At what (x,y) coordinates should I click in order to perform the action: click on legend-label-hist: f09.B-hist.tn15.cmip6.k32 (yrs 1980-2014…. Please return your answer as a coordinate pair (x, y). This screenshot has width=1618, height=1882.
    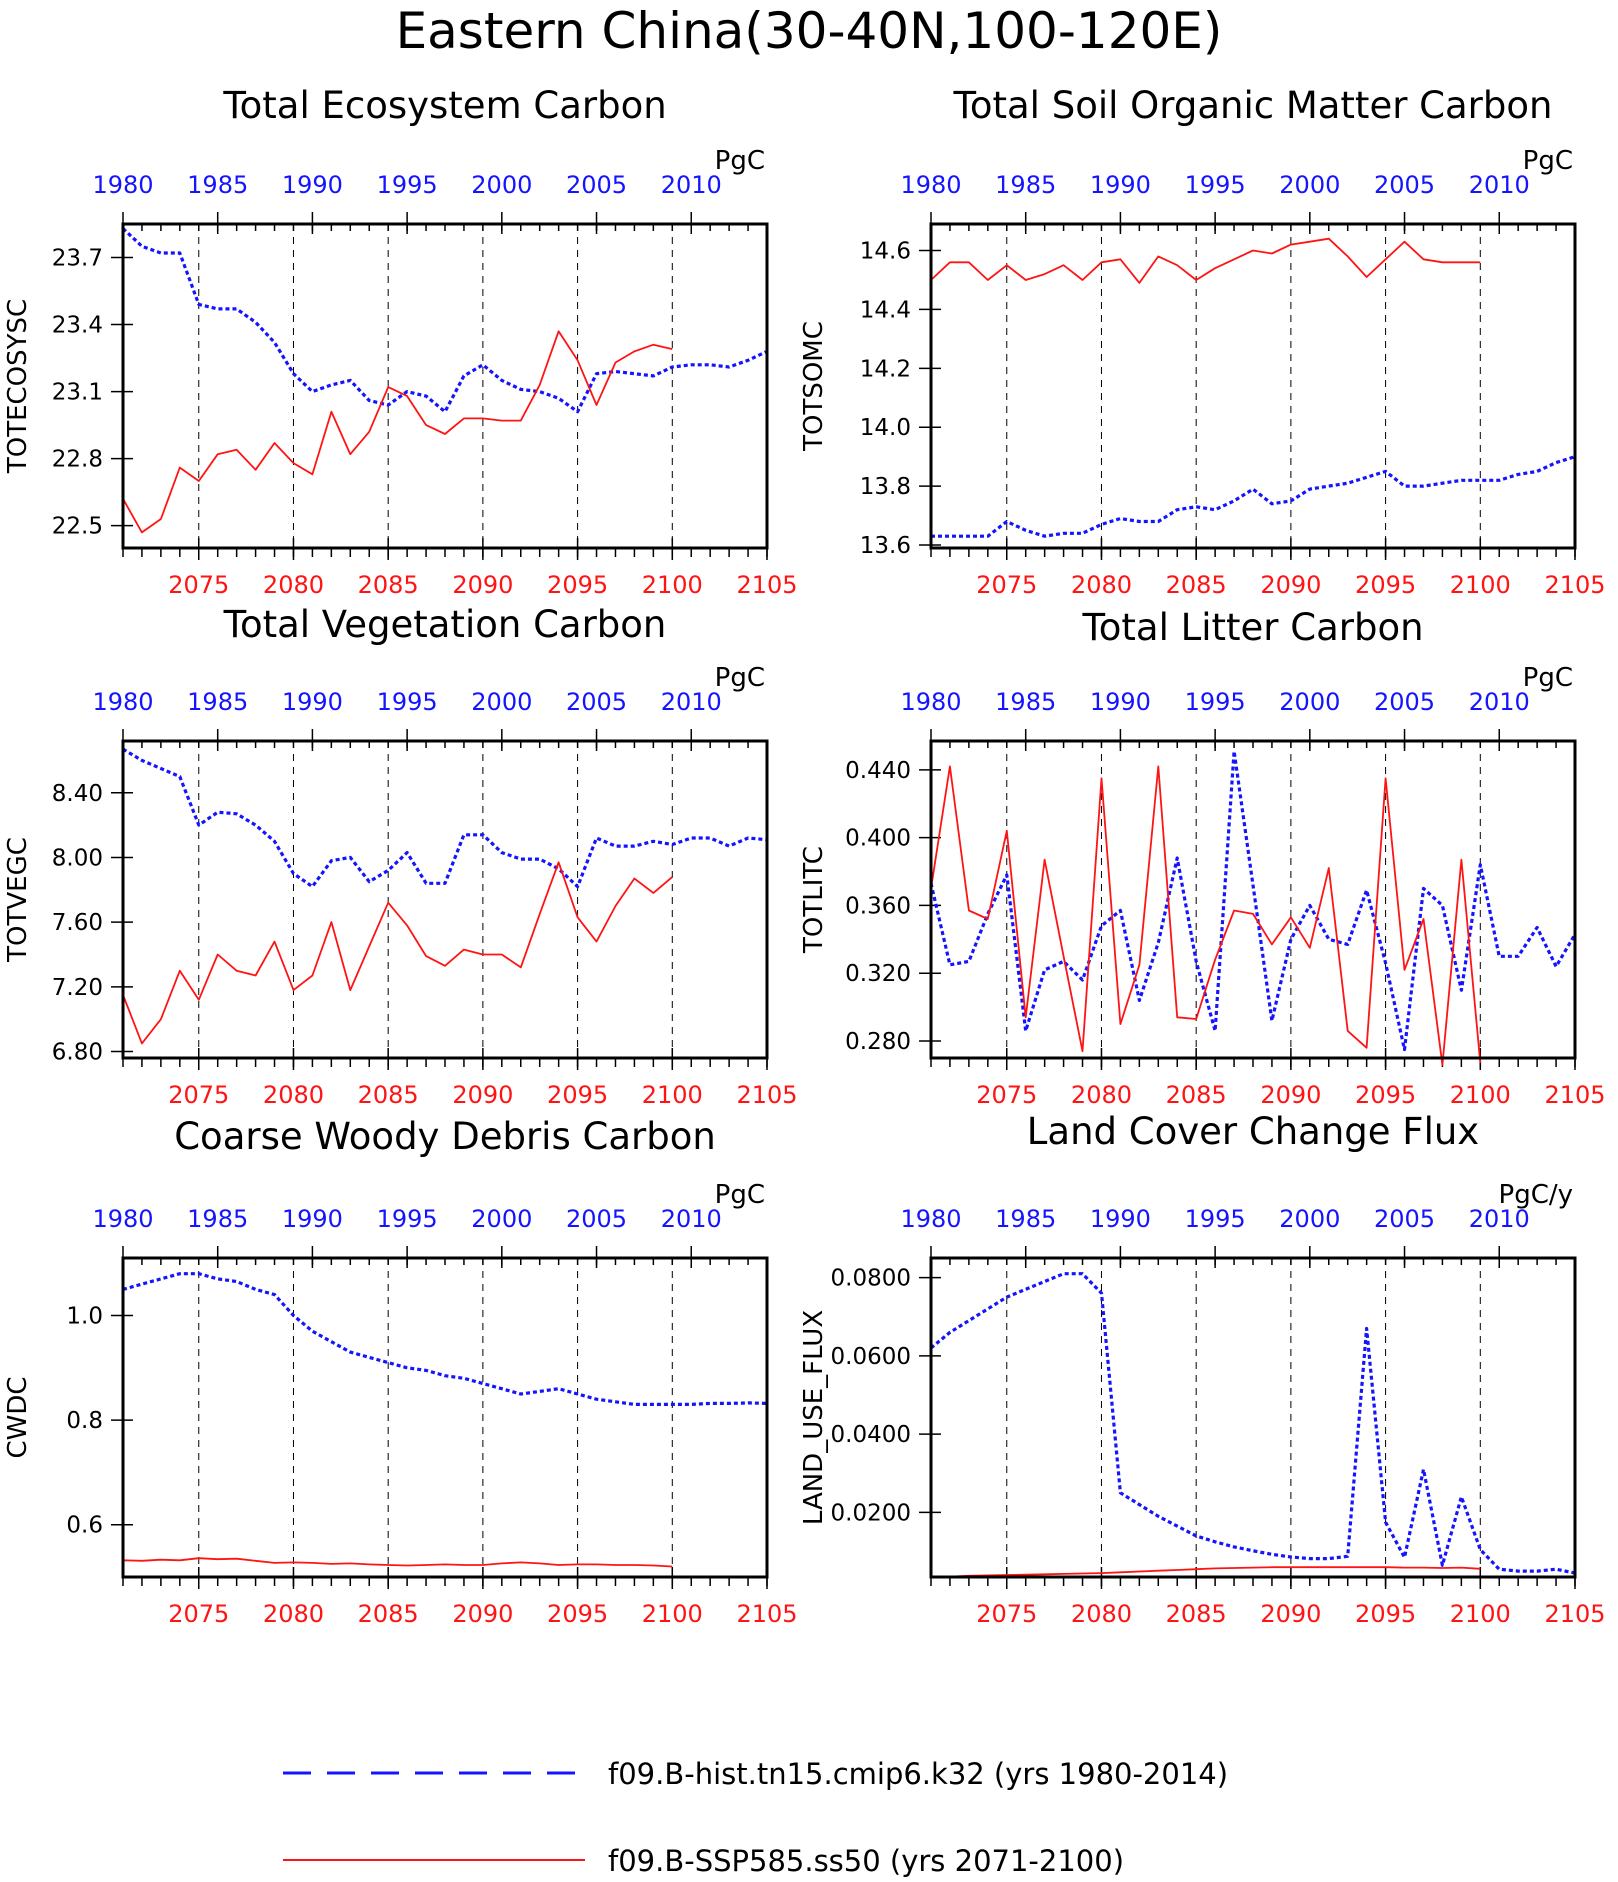
    Looking at the image, I should click on (918, 1774).